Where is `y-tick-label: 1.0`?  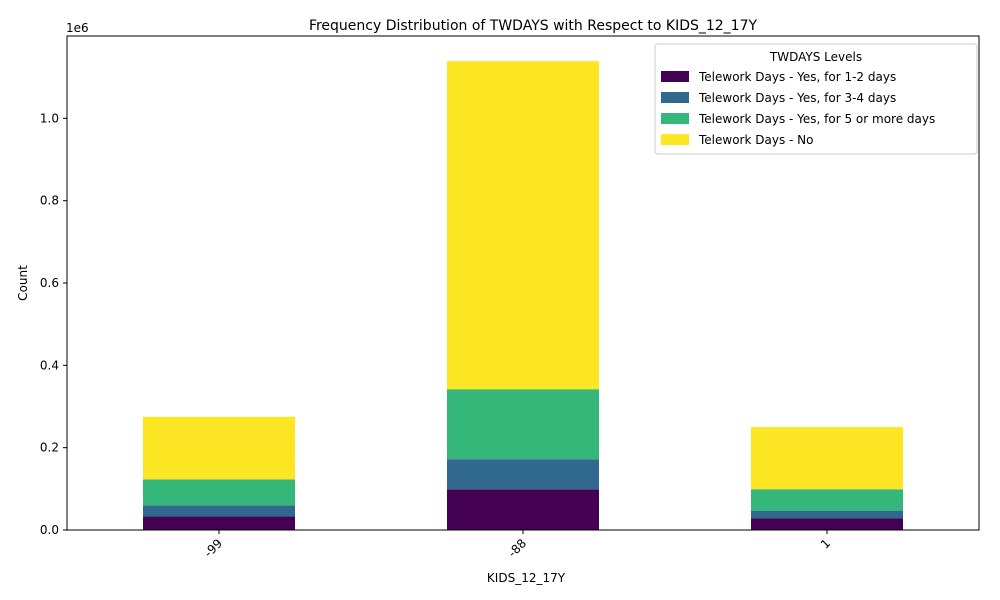 y-tick-label: 1.0 is located at coordinates (49, 118).